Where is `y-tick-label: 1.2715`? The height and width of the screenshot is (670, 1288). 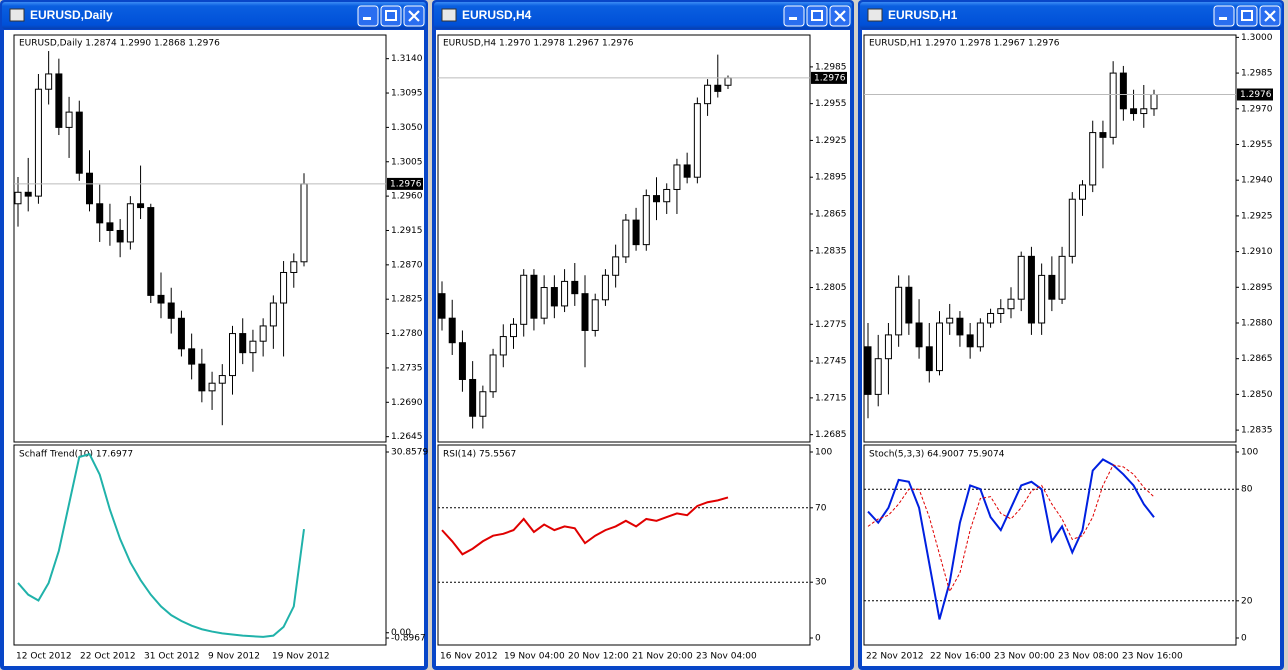
y-tick-label: 1.2715 is located at coordinates (831, 398).